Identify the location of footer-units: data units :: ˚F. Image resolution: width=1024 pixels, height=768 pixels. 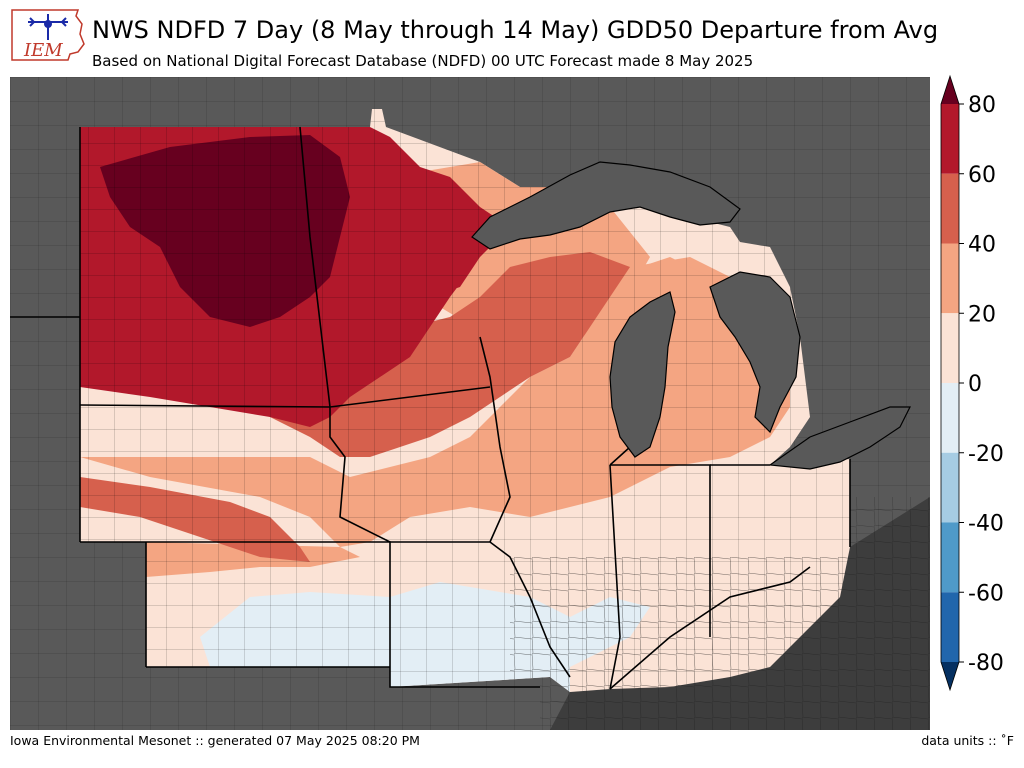
(967, 740).